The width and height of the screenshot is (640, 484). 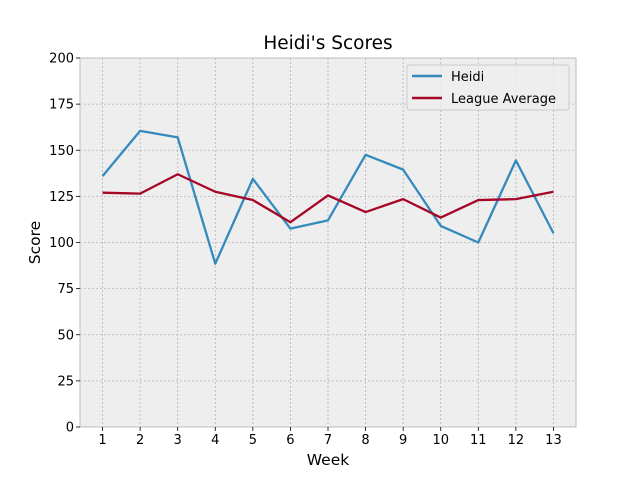 What do you see at coordinates (65, 381) in the screenshot?
I see `y-tick-label: 25` at bounding box center [65, 381].